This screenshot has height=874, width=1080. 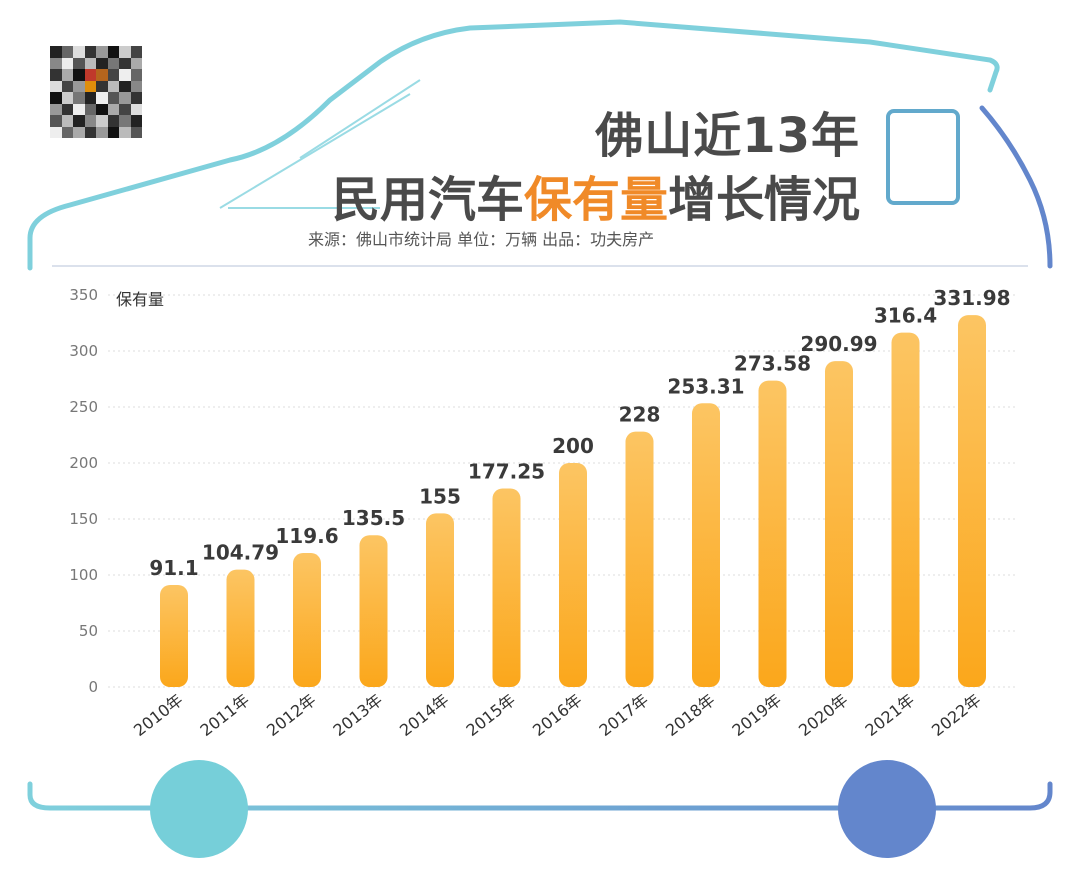 What do you see at coordinates (506, 471) in the screenshot?
I see `data-label: 177.25` at bounding box center [506, 471].